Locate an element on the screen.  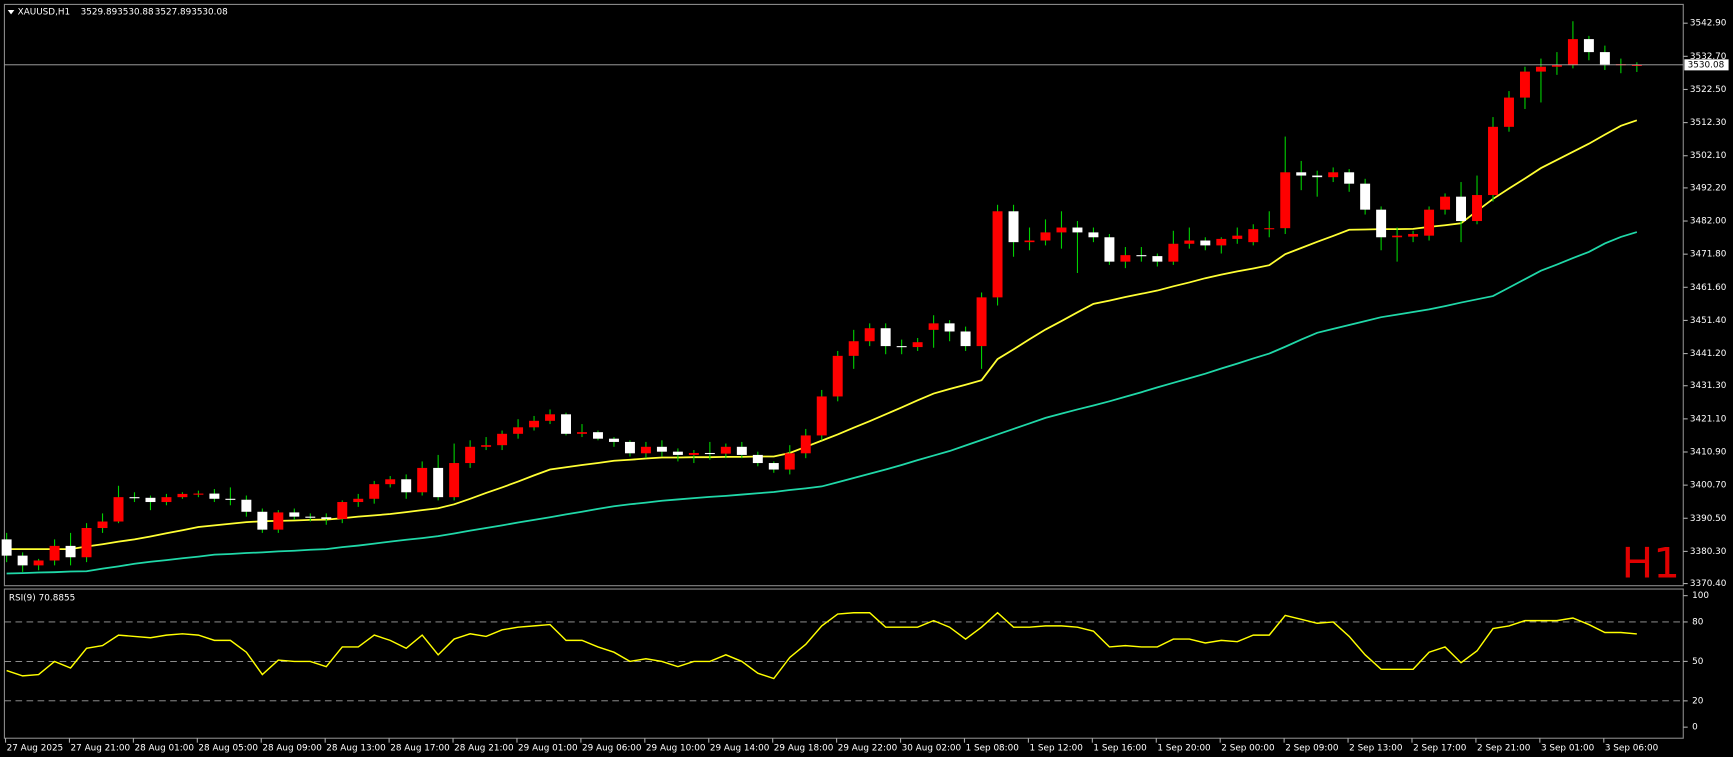
rsi-name: RSI(9) is located at coordinates (22, 598).